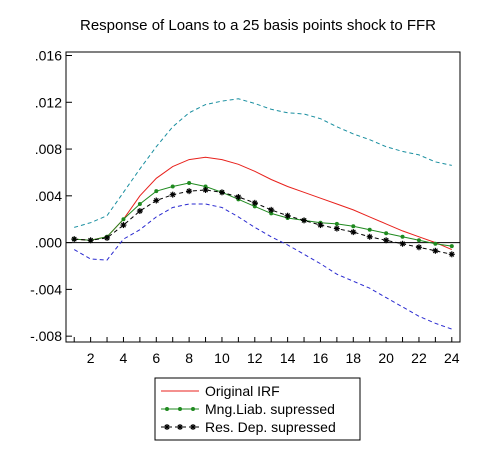 The height and width of the screenshot is (459, 482). Describe the element at coordinates (321, 358) in the screenshot. I see `x-tick-label: 16` at that location.